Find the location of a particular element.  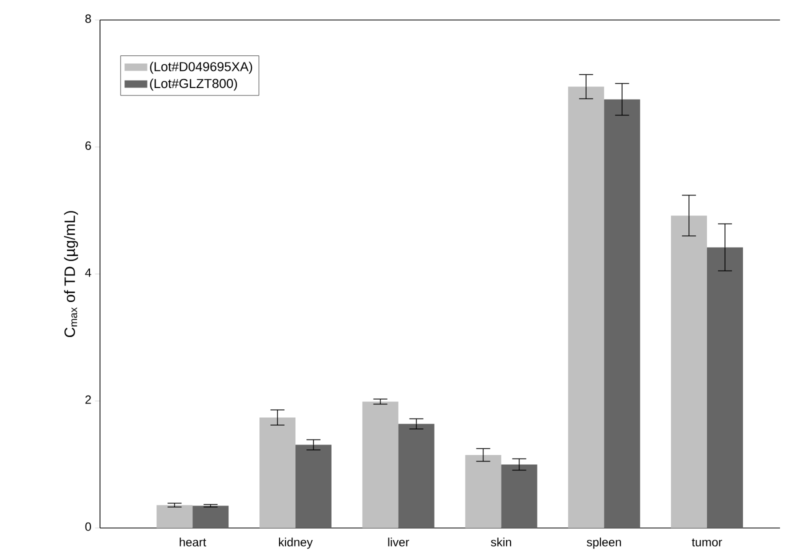

x-tick-label: skin is located at coordinates (501, 542).